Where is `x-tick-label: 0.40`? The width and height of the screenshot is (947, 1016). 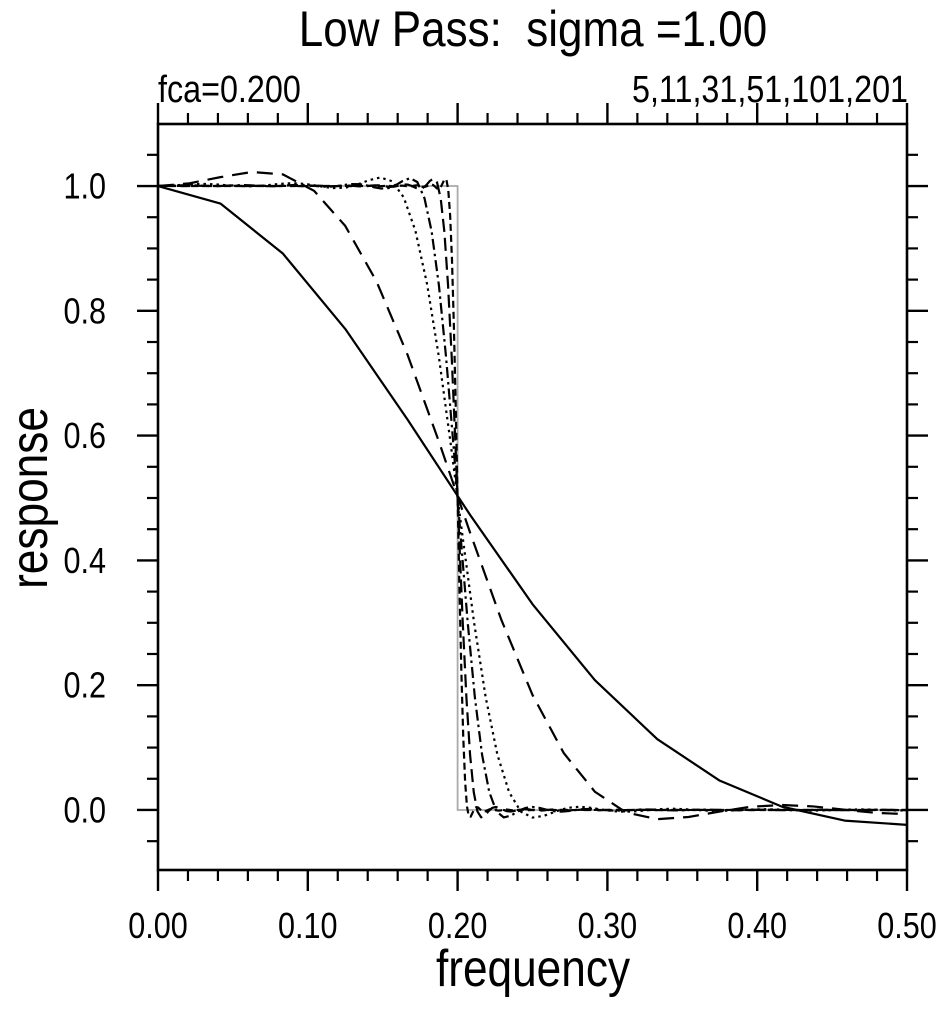
x-tick-label: 0.40 is located at coordinates (757, 927).